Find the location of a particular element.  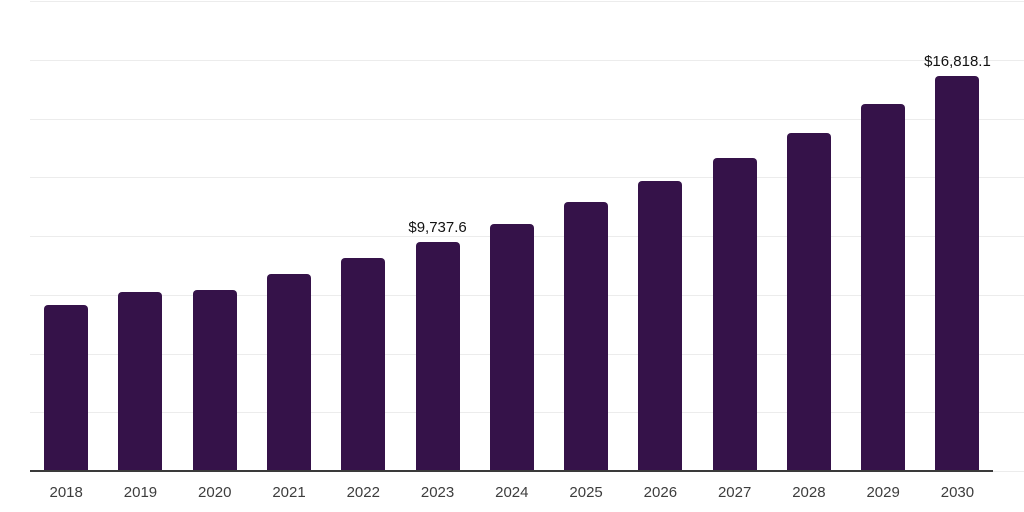

bar-2026 is located at coordinates (660, 326).